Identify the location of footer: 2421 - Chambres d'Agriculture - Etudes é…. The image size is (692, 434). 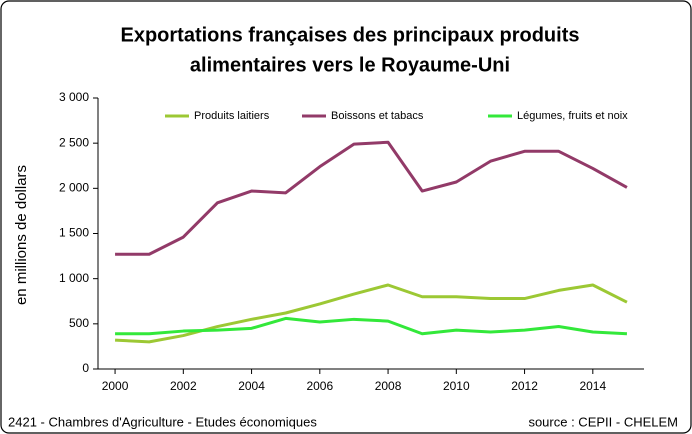
(162, 421).